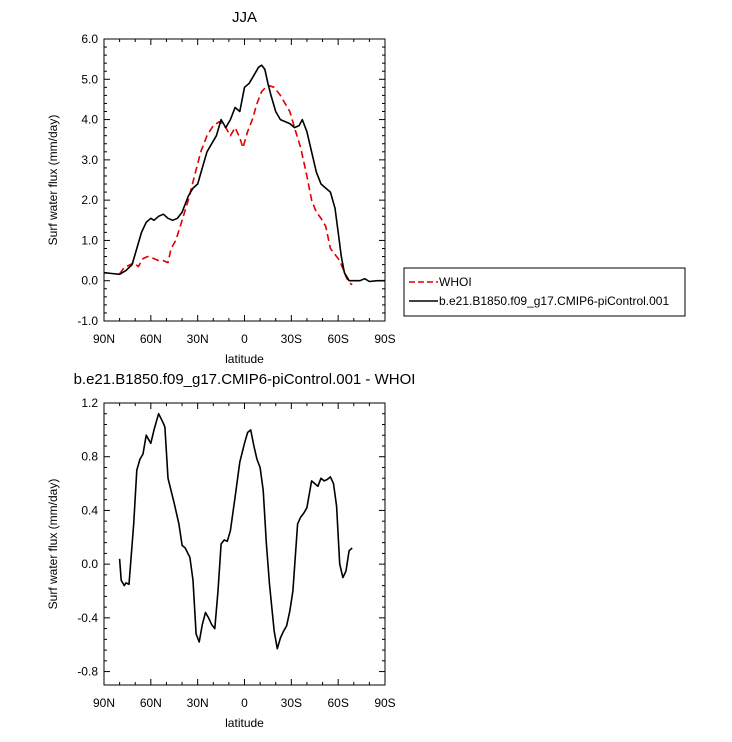 The image size is (732, 742). I want to click on top-chart-ylabel: Surf water flux (mm/day), so click(53, 180).